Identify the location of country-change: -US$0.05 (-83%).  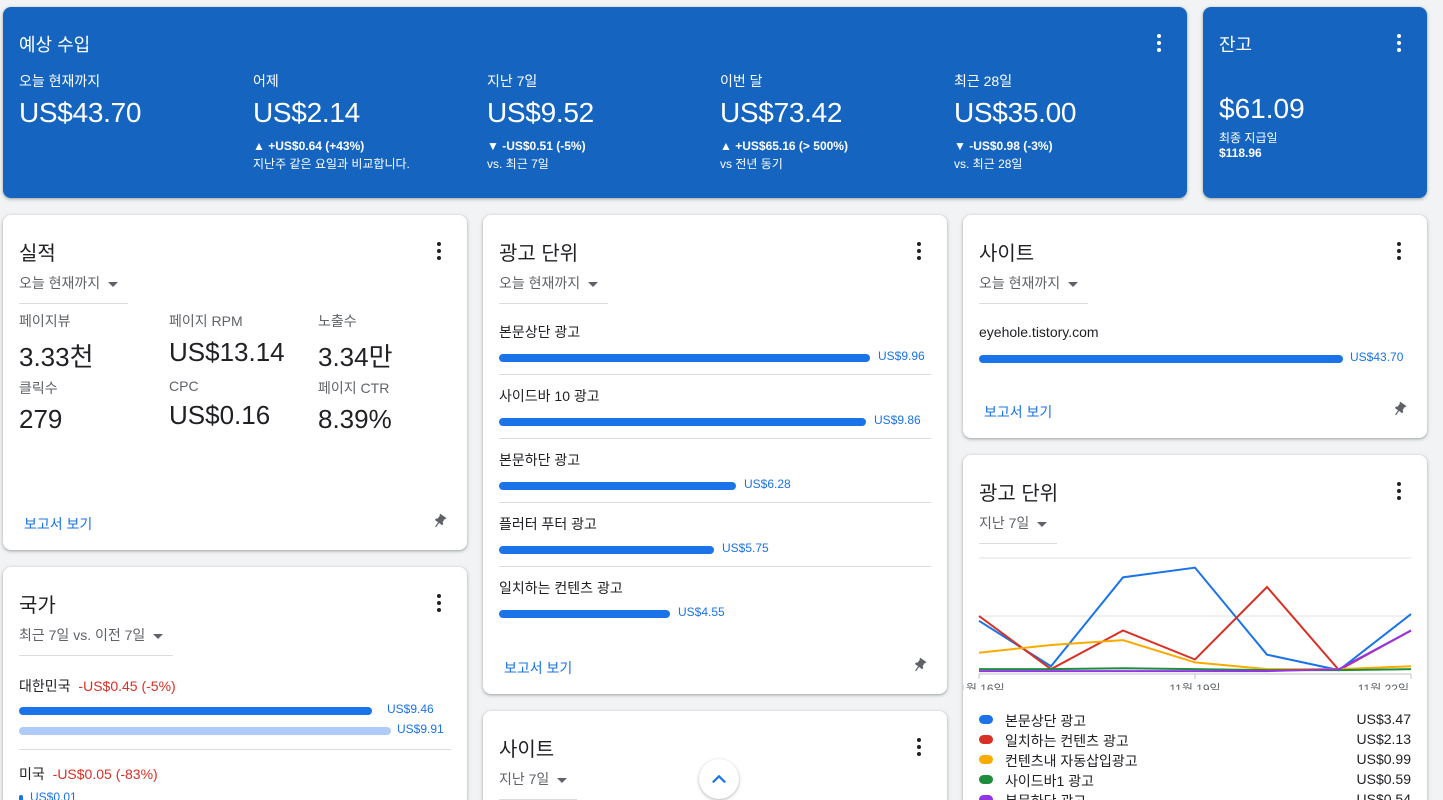
(105, 774).